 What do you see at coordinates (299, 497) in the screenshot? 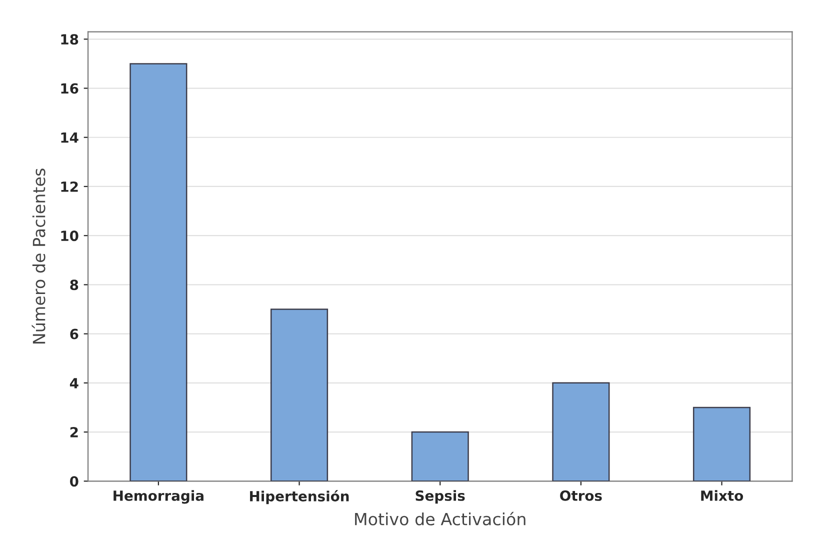
I see `x-tick-label: Hipertensión` at bounding box center [299, 497].